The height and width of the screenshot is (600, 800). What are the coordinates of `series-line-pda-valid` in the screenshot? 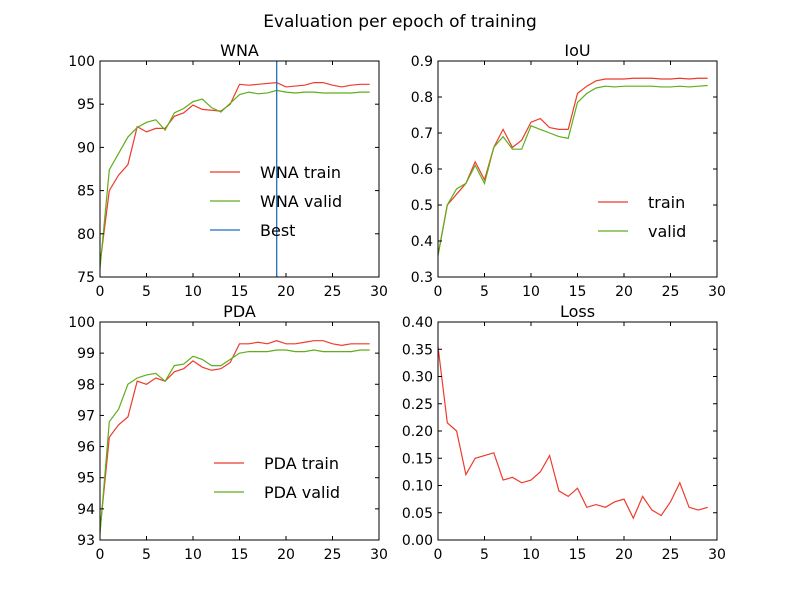 It's located at (234, 441).